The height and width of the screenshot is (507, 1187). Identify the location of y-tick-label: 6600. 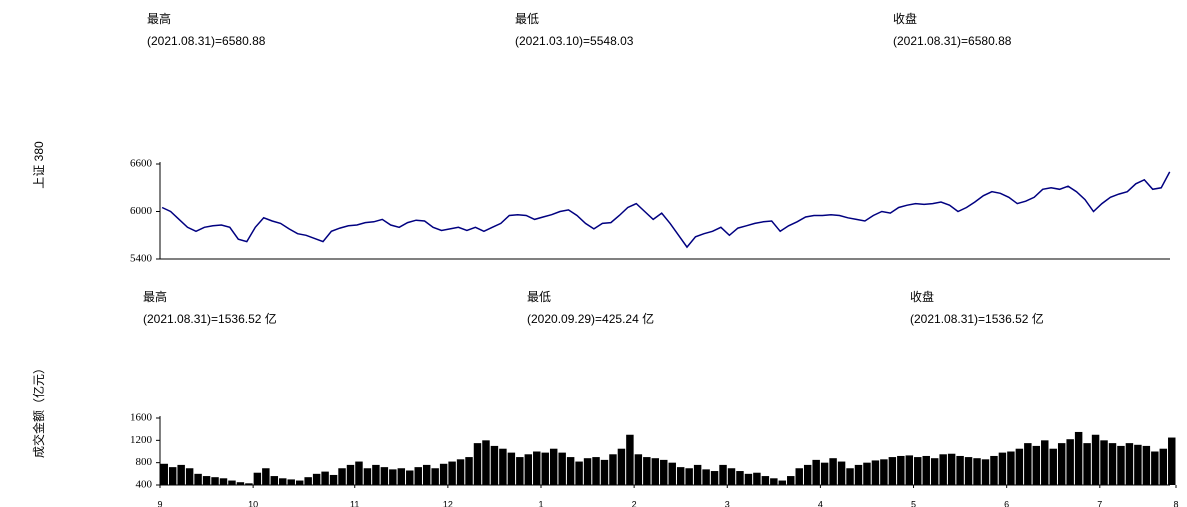
(141, 164).